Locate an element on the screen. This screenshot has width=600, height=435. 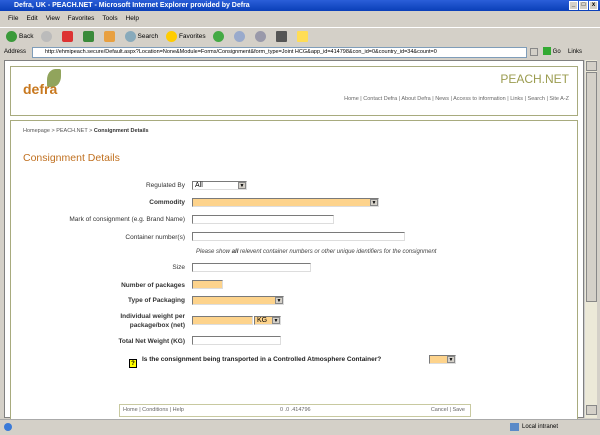
ca-select: ▼ is located at coordinates (442, 359).